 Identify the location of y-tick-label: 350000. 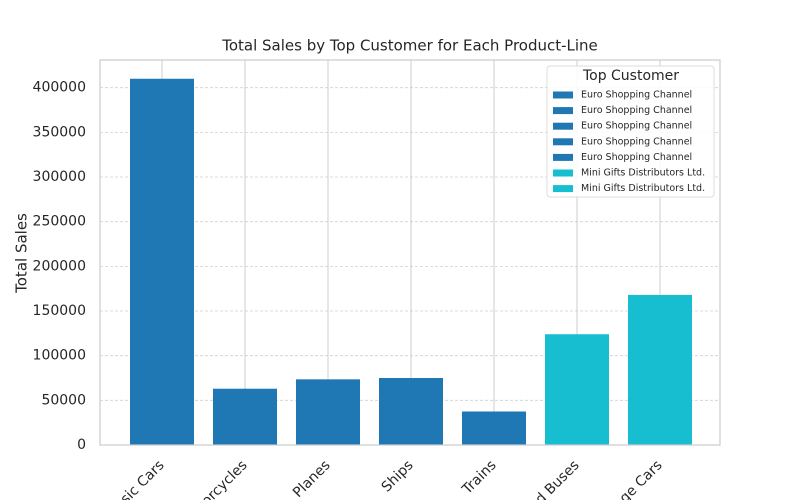
(59, 132).